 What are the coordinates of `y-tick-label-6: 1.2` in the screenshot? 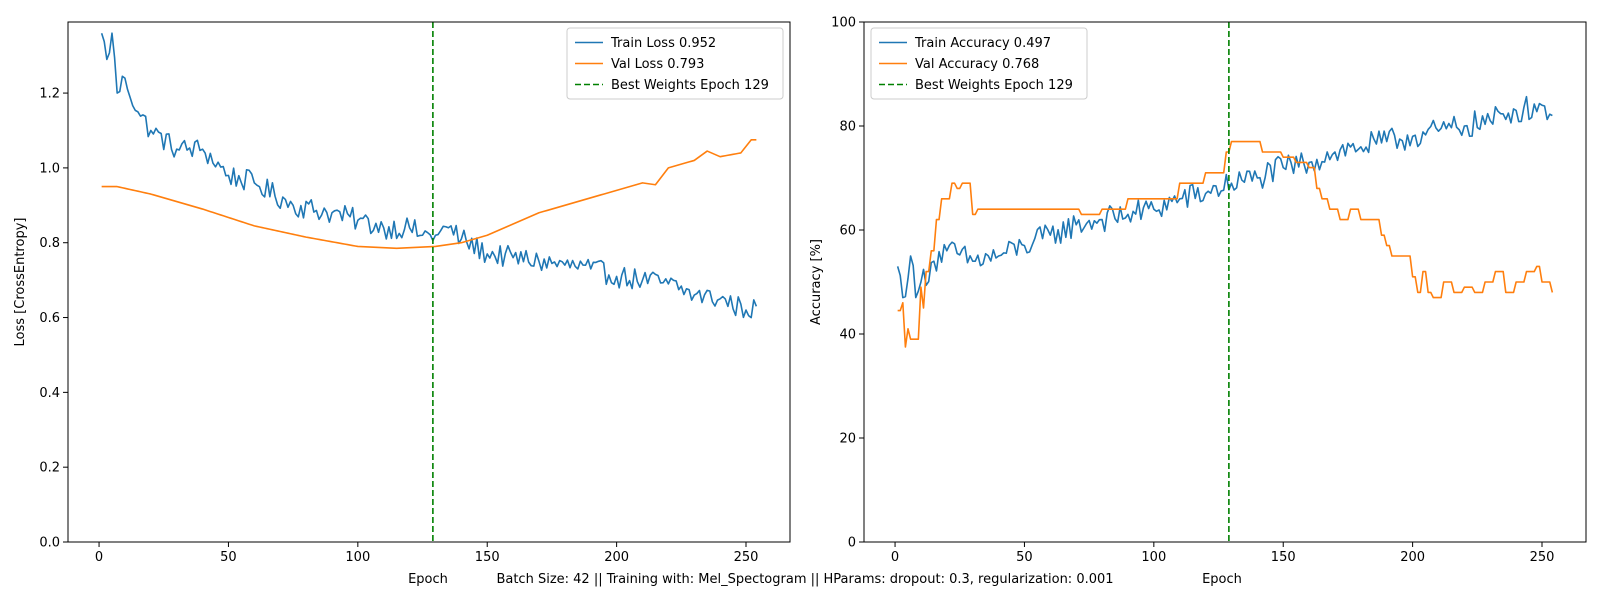 It's located at (49, 94).